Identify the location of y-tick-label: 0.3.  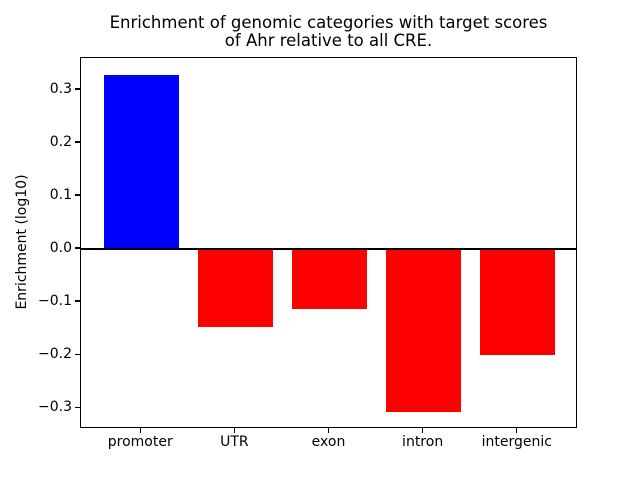
(60, 88).